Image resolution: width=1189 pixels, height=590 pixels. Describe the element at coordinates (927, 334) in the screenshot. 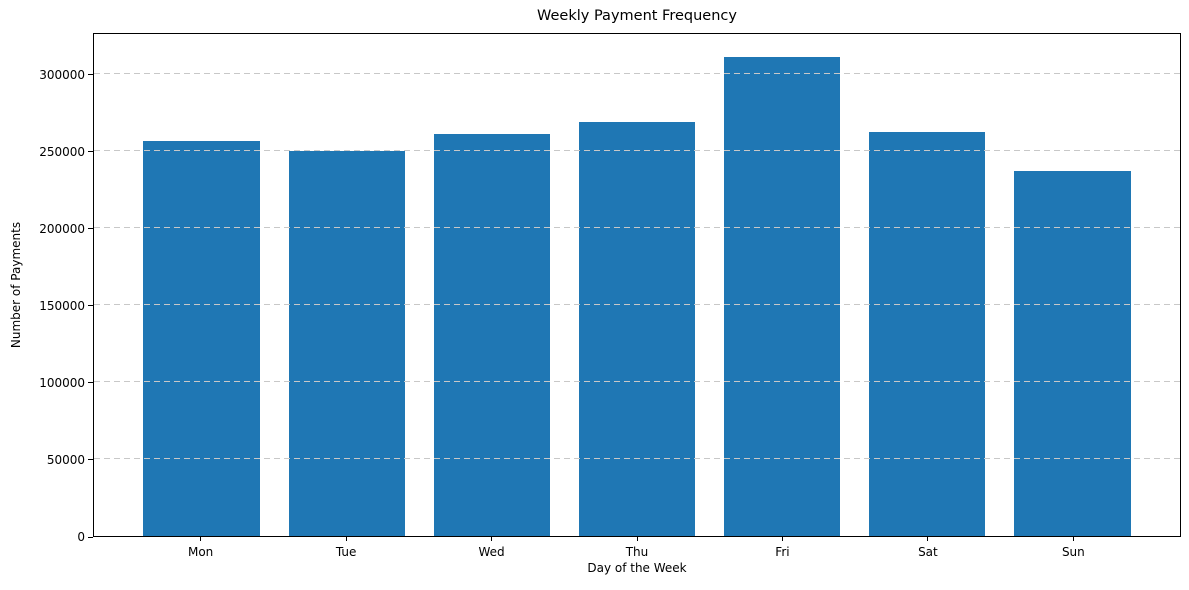

I see `bar-sat` at that location.